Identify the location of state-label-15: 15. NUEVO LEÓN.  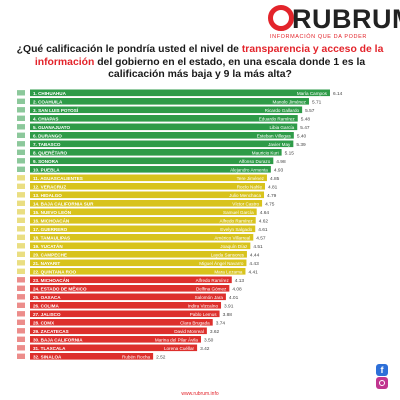
(52, 211).